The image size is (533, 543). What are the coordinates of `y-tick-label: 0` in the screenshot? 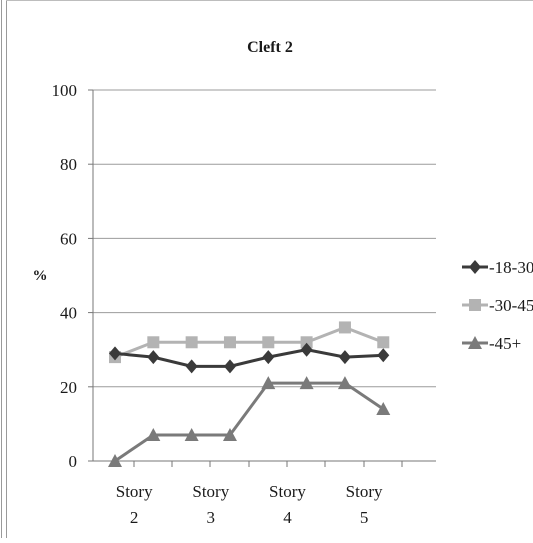 It's located at (73, 461).